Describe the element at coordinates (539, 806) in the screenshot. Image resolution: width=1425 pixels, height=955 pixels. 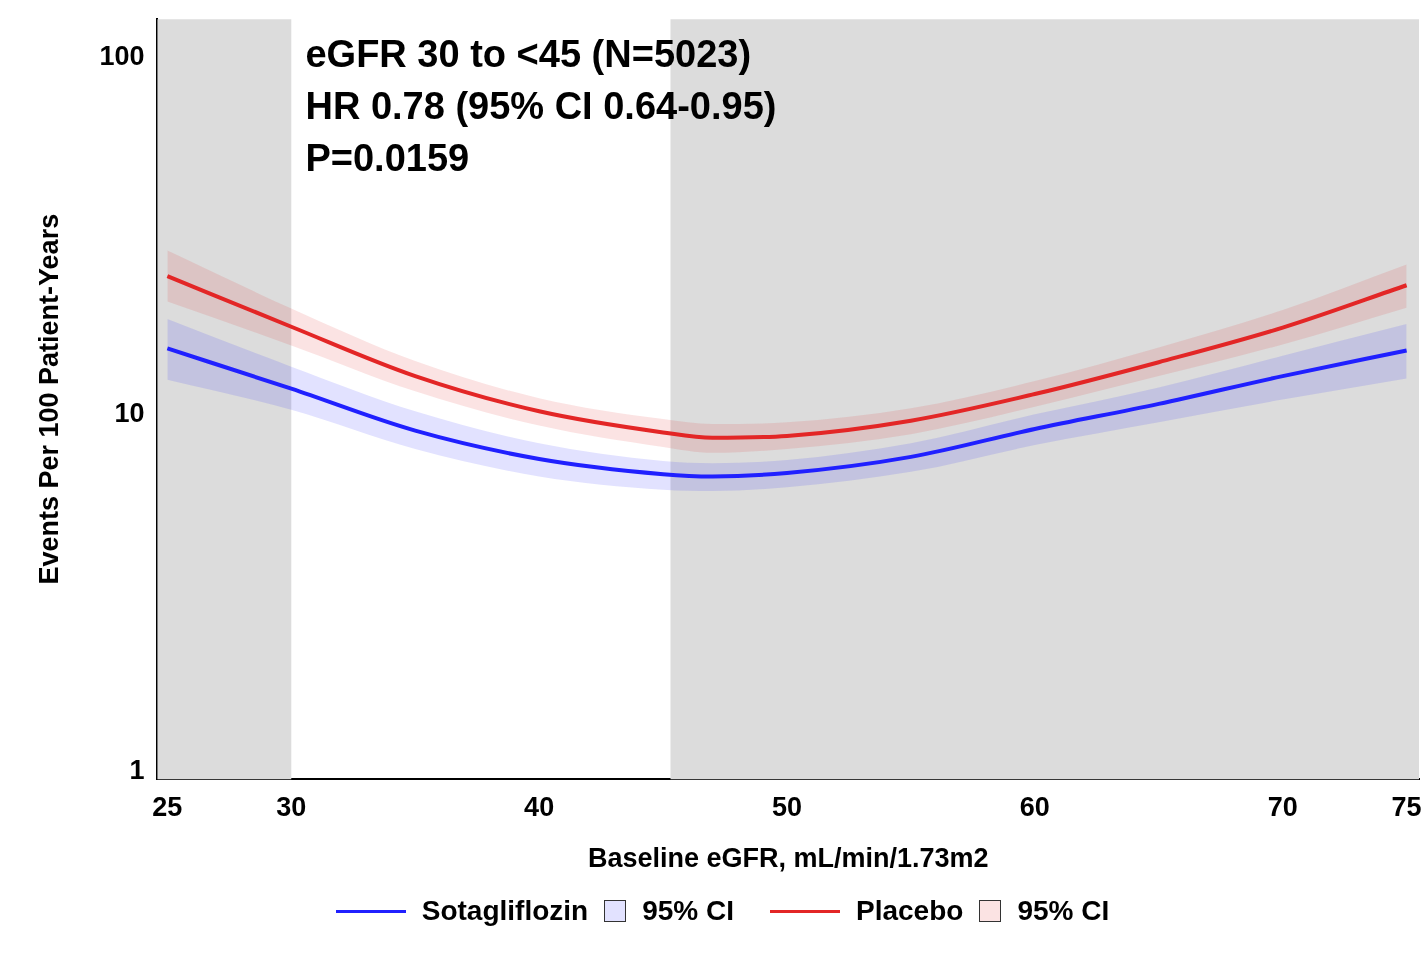
I see `x-tick-label: 40` at that location.